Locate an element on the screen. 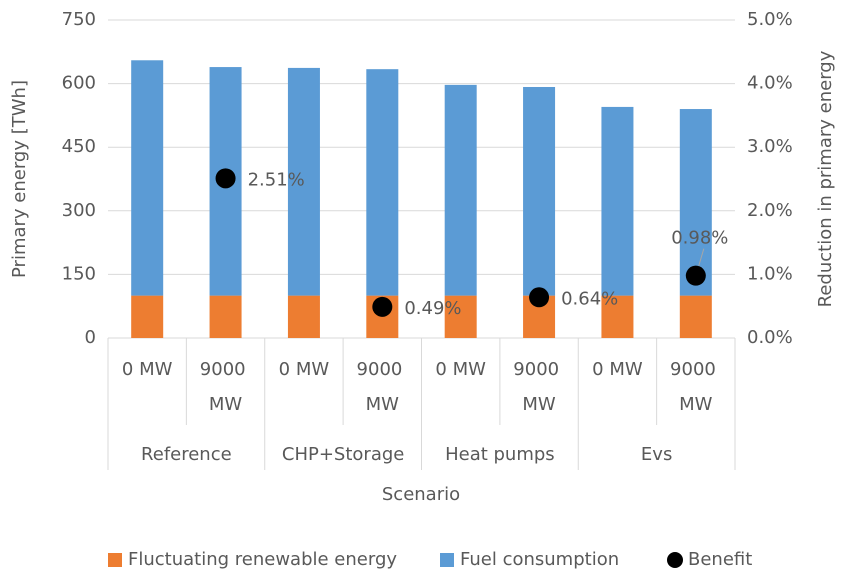 This screenshot has height=578, width=843. y-tick-label: 300 is located at coordinates (79, 210).